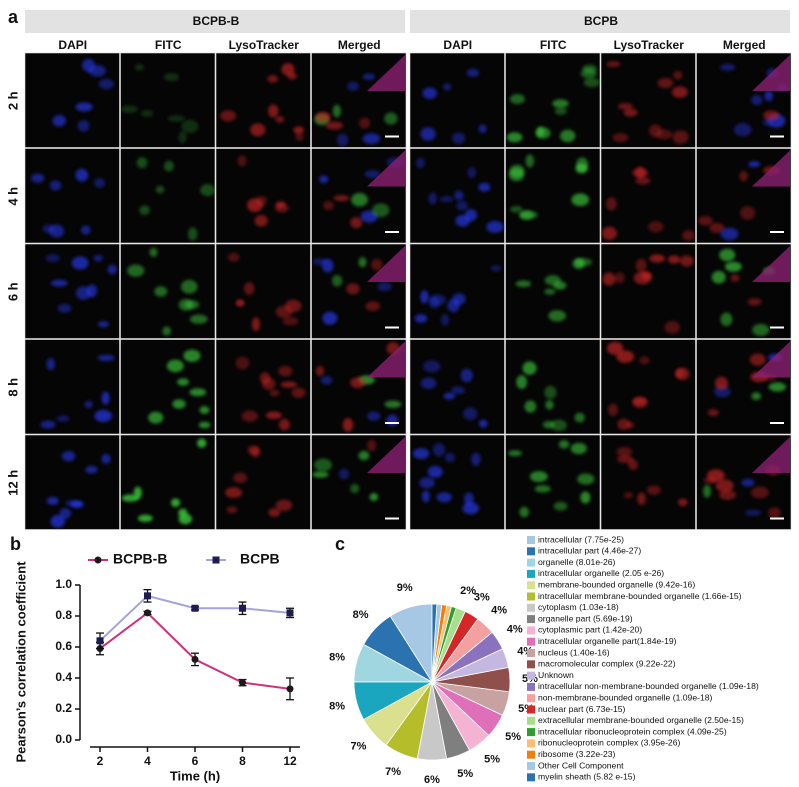  I want to click on legend-label: ribonucleoprotein complex (3.95e-26), so click(609, 743).